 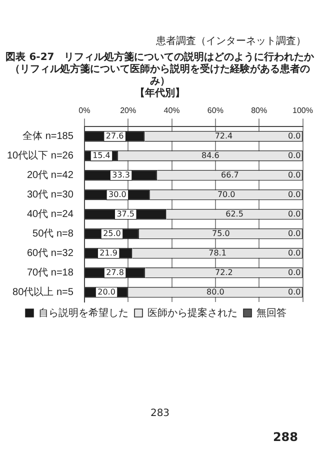 I want to click on text: 患者調査（インターネット調査）, so click(x=231, y=41).